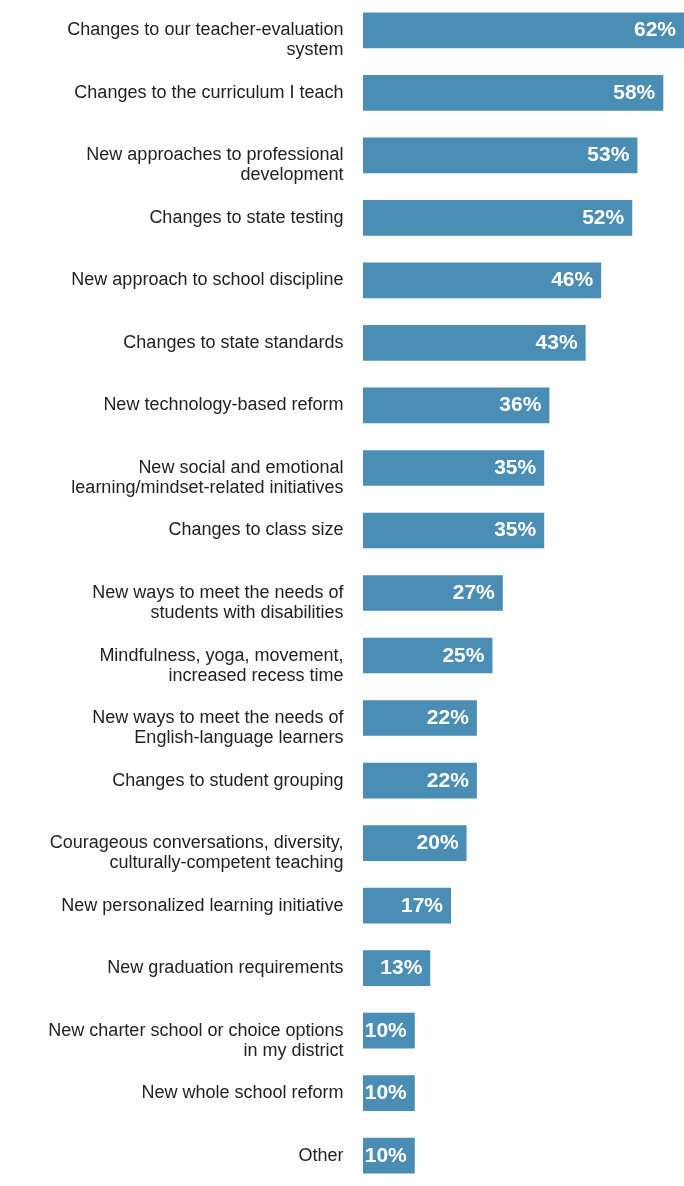  Describe the element at coordinates (215, 164) in the screenshot. I see `y-tick-label: New approaches to professional development` at that location.